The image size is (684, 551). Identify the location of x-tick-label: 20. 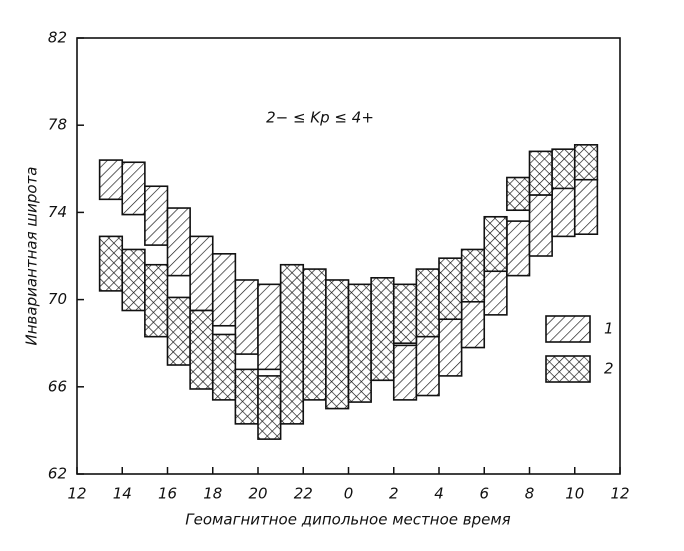
(257, 494).